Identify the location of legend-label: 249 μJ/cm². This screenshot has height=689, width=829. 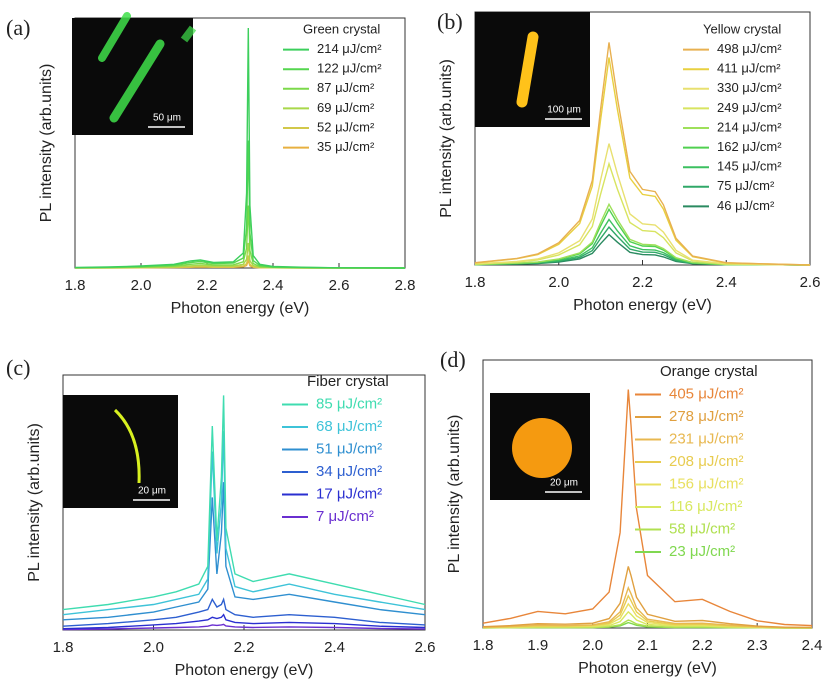
(749, 107).